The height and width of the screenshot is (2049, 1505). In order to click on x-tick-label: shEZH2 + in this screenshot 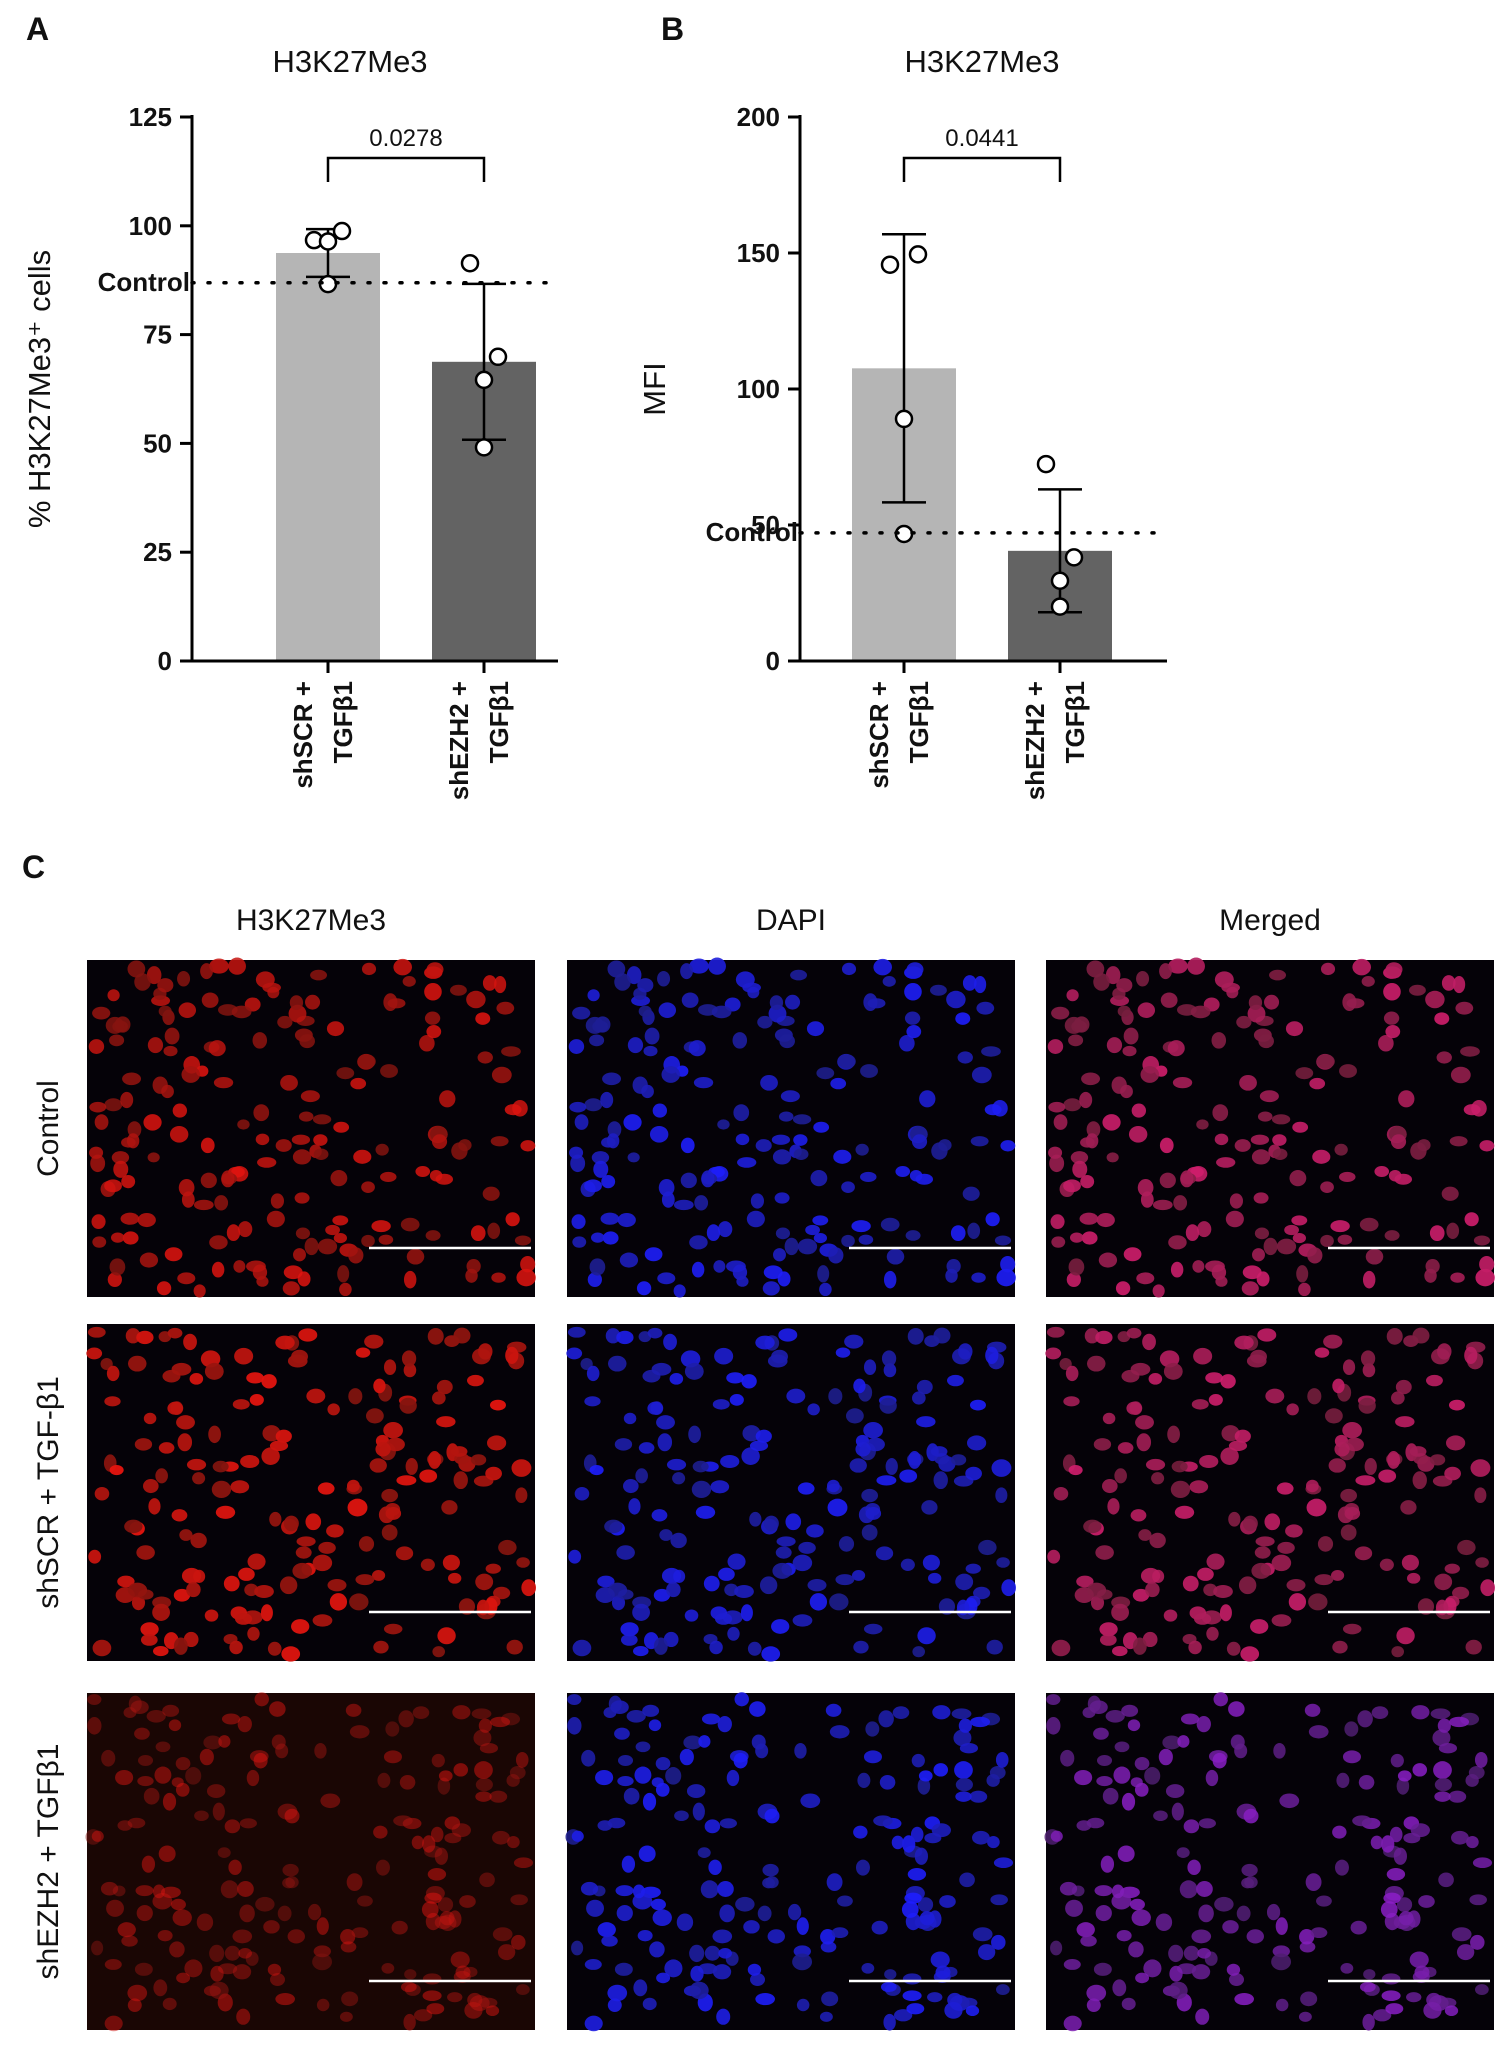, I will do `click(1035, 740)`.